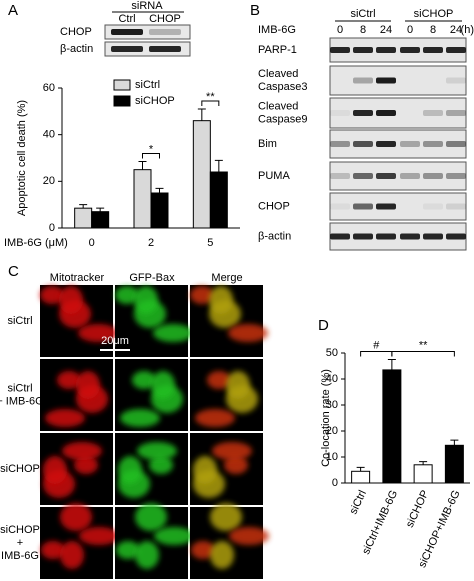 The height and width of the screenshot is (581, 474). I want to click on blot-row-label: β-actin, so click(76, 49).